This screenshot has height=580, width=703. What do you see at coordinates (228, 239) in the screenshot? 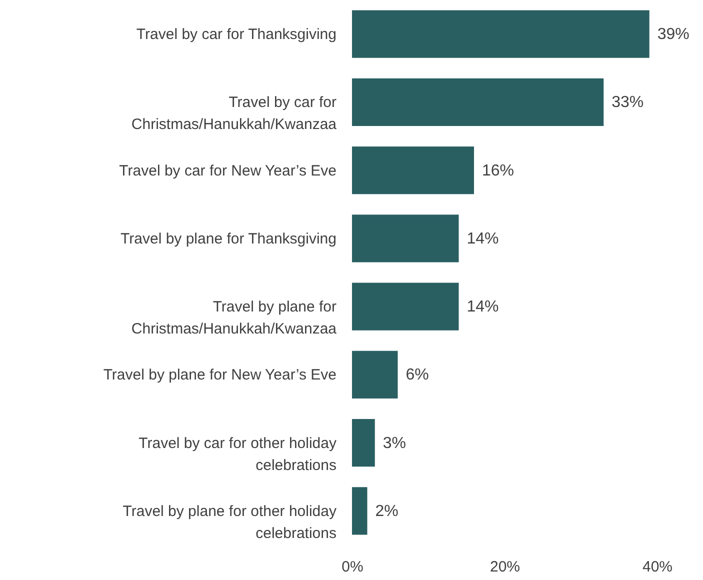
I see `y-tick-label: Travel by plane for Thanksgiving` at bounding box center [228, 239].